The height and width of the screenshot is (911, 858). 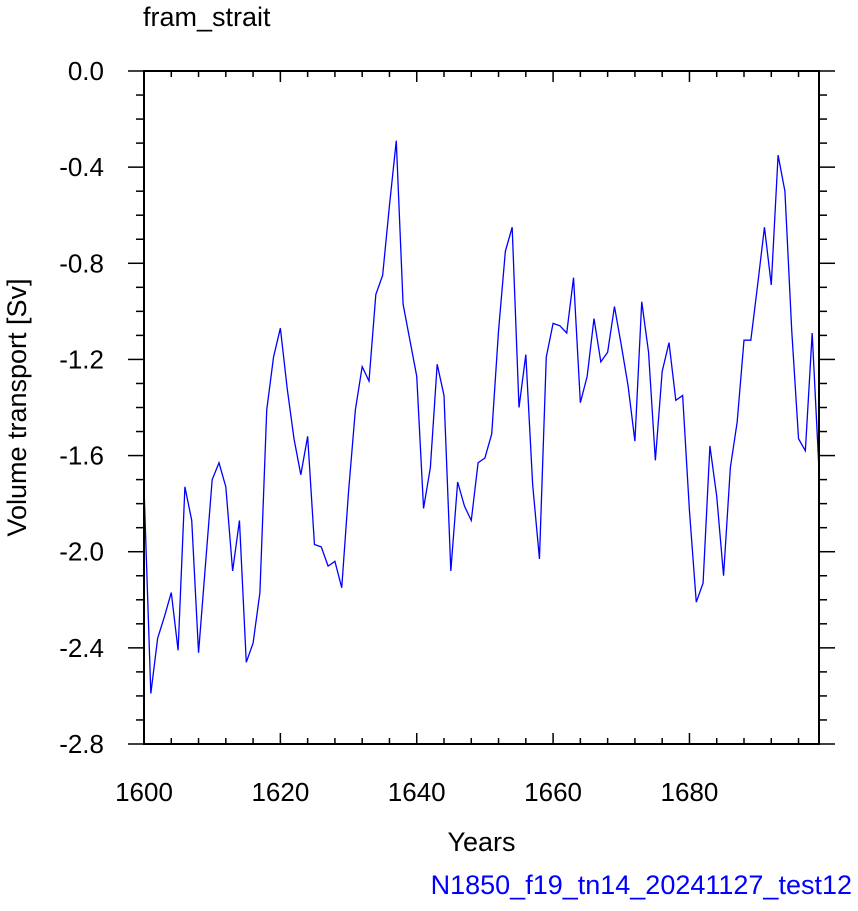 I want to click on x-axis-label: Years, so click(x=481, y=842).